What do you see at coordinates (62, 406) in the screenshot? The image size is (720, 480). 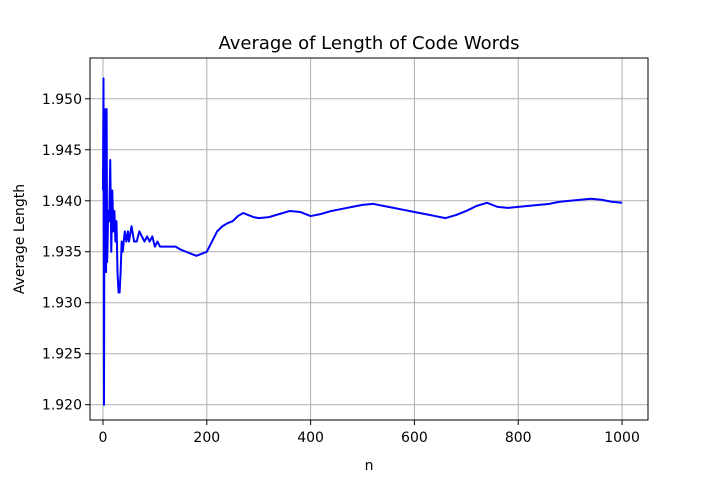 I see `y-tick-label: 1.920` at bounding box center [62, 406].